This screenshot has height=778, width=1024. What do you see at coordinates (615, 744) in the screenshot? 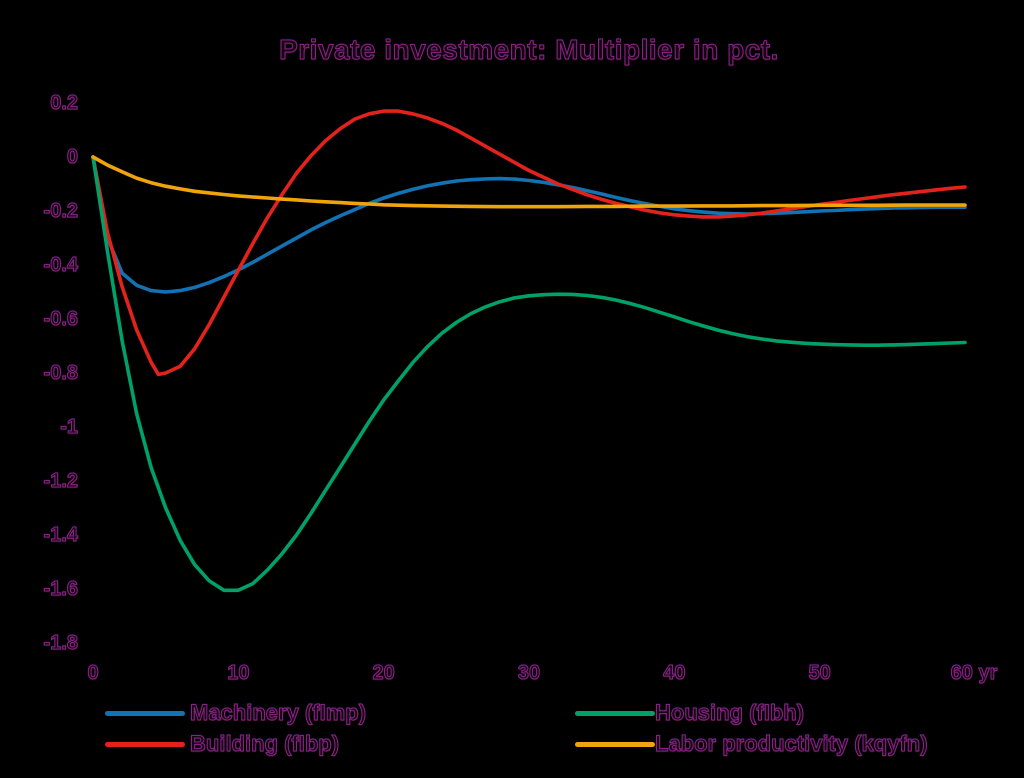
I see `legend-swatch-labor-productivity-kqyfn` at bounding box center [615, 744].